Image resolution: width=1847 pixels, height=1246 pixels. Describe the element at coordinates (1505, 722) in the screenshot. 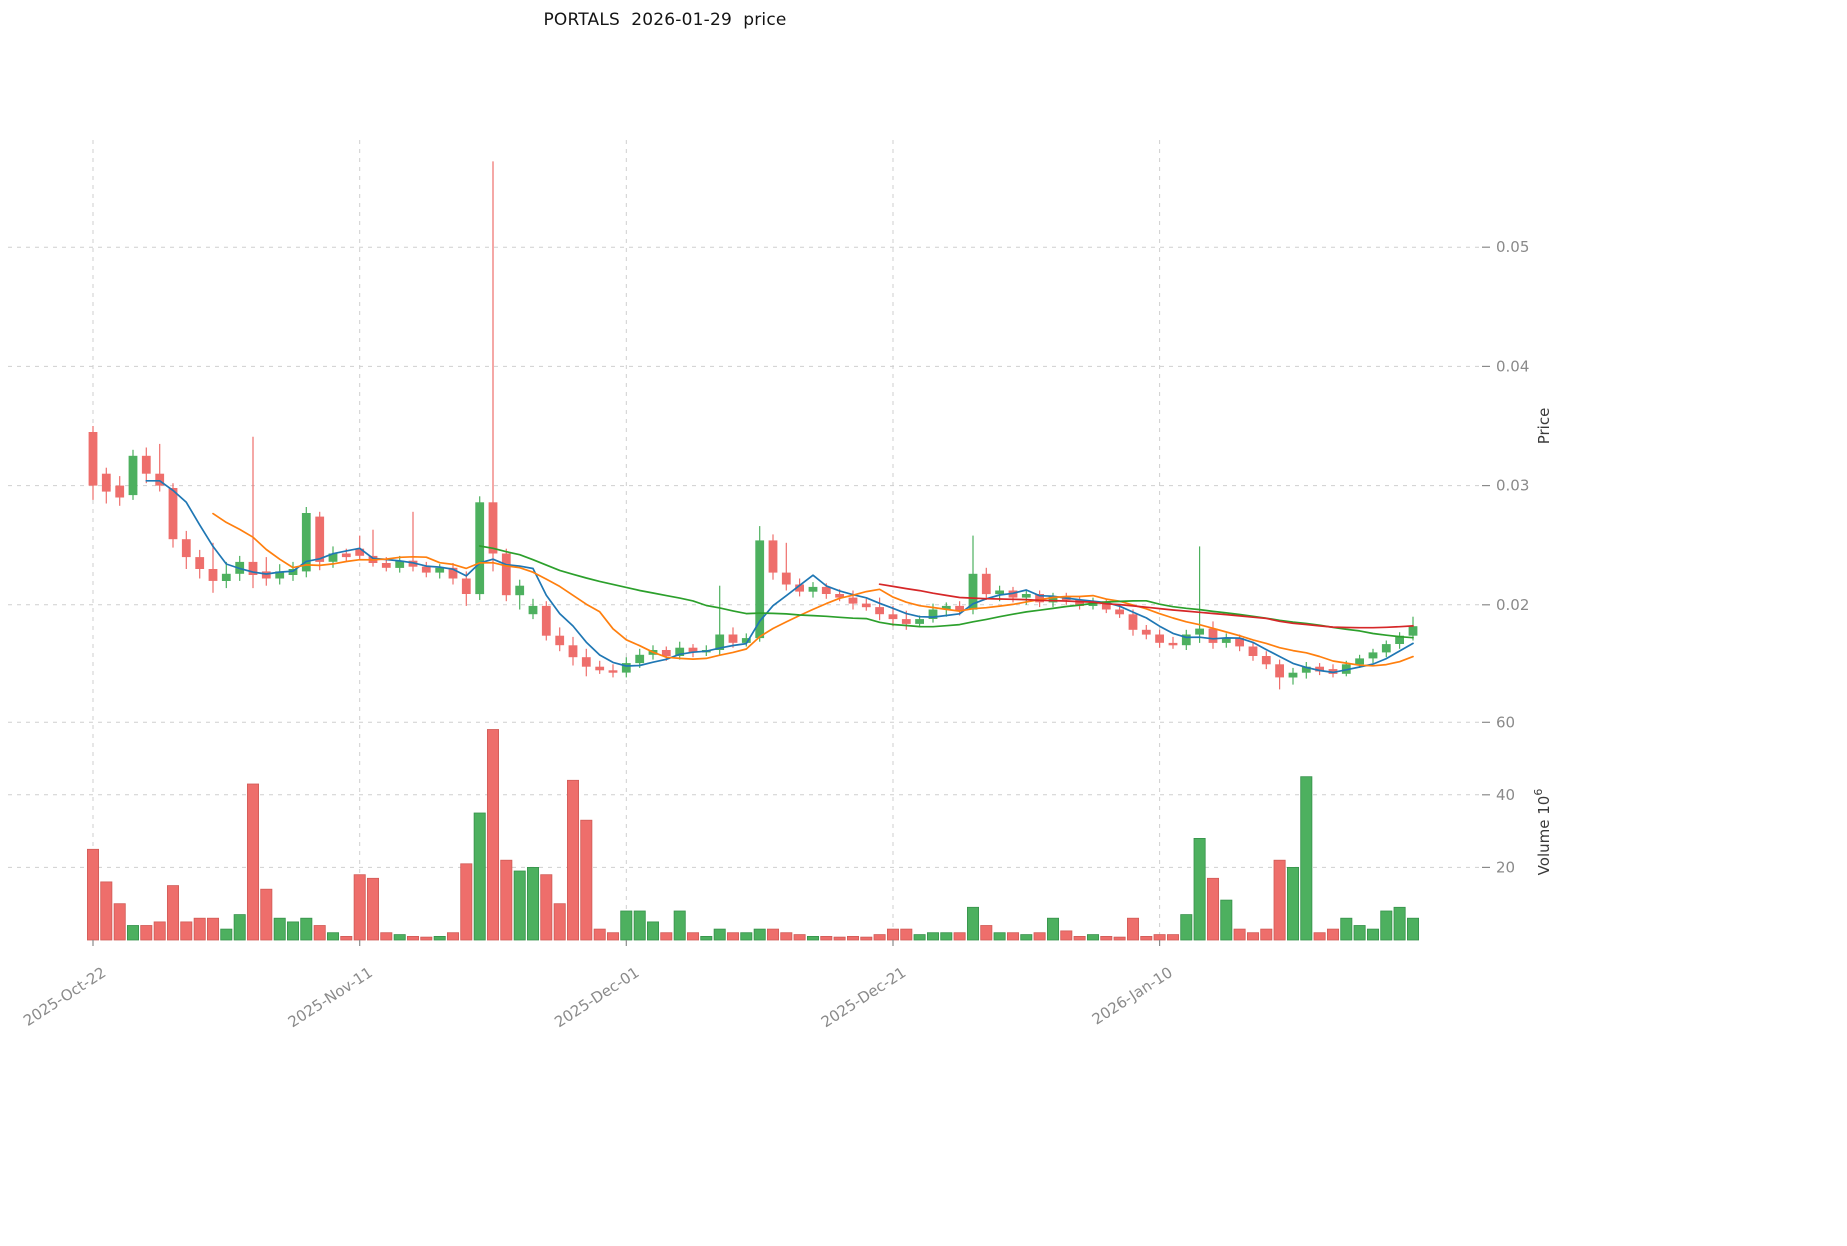

I see `volume-tick-label: 60` at that location.